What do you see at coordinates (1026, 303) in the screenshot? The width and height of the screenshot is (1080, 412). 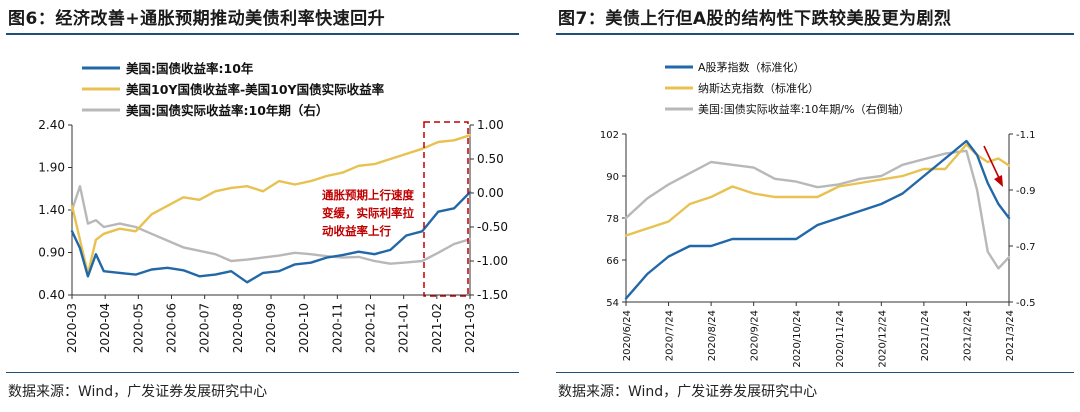 I see `y2-tick-label: -0.5` at bounding box center [1026, 303].